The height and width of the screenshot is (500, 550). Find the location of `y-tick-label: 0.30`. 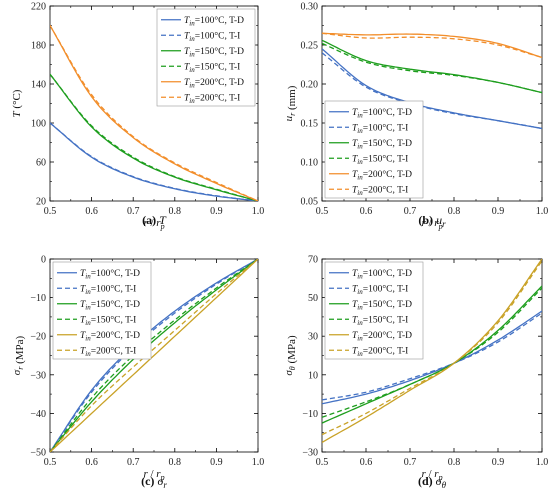

y-tick-label: 0.30 is located at coordinates (310, 7).